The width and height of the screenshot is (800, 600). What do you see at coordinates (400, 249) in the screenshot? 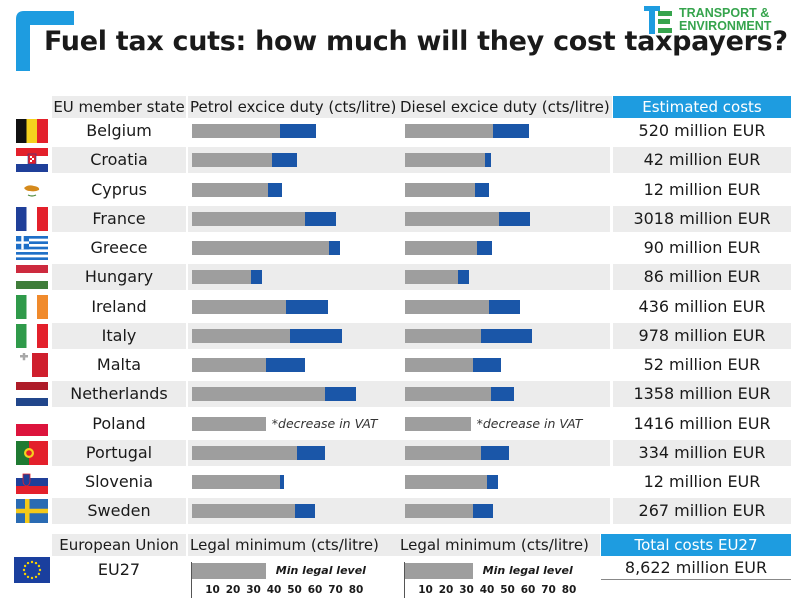
I see `table-row: Greece 90 million EUR` at bounding box center [400, 249].